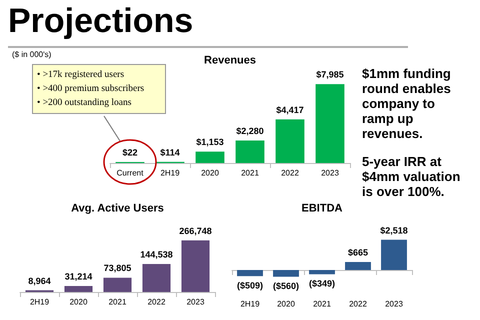  Describe the element at coordinates (130, 153) in the screenshot. I see `data-label: $22` at that location.